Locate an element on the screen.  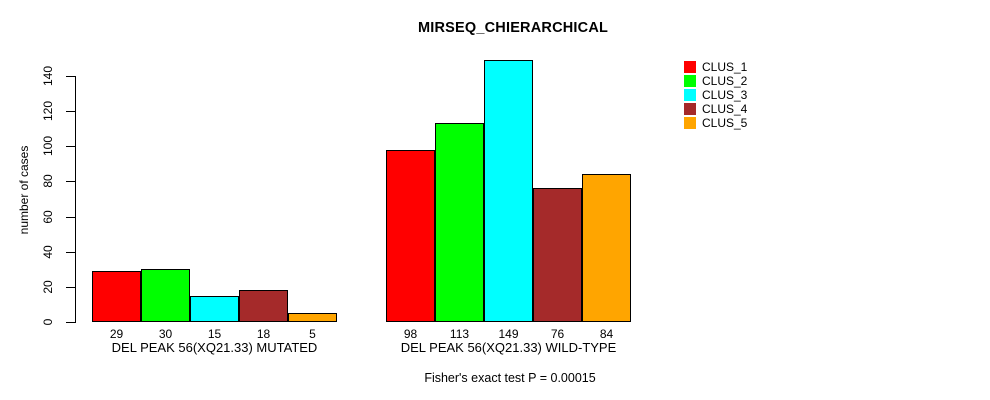
legend-label: CLUS_4 is located at coordinates (725, 109).